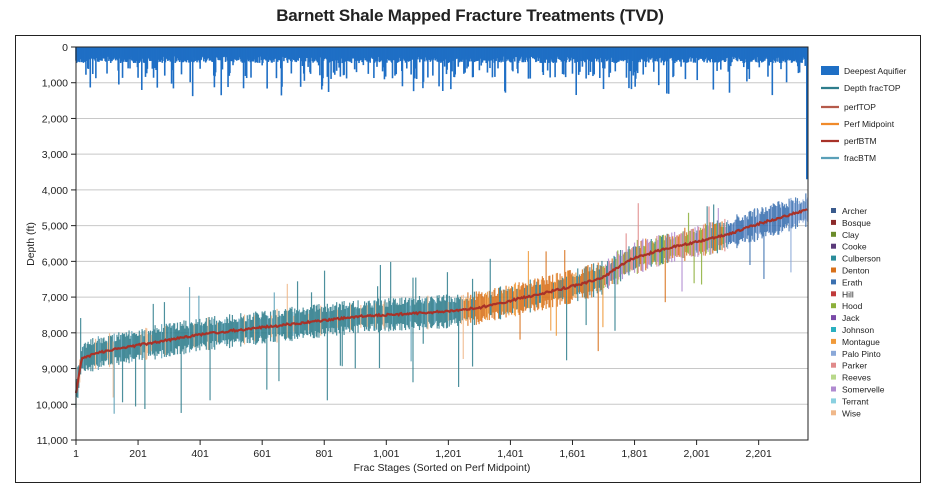 The height and width of the screenshot is (492, 940). What do you see at coordinates (55, 334) in the screenshot?
I see `y-tick-label: 8,000` at bounding box center [55, 334].